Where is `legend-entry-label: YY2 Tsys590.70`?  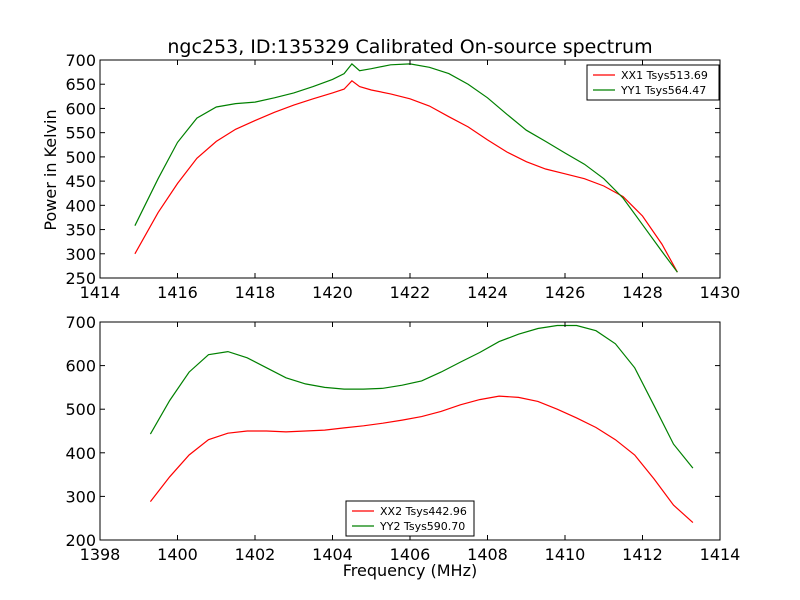
legend-entry-label: YY2 Tsys590.70 is located at coordinates (422, 526).